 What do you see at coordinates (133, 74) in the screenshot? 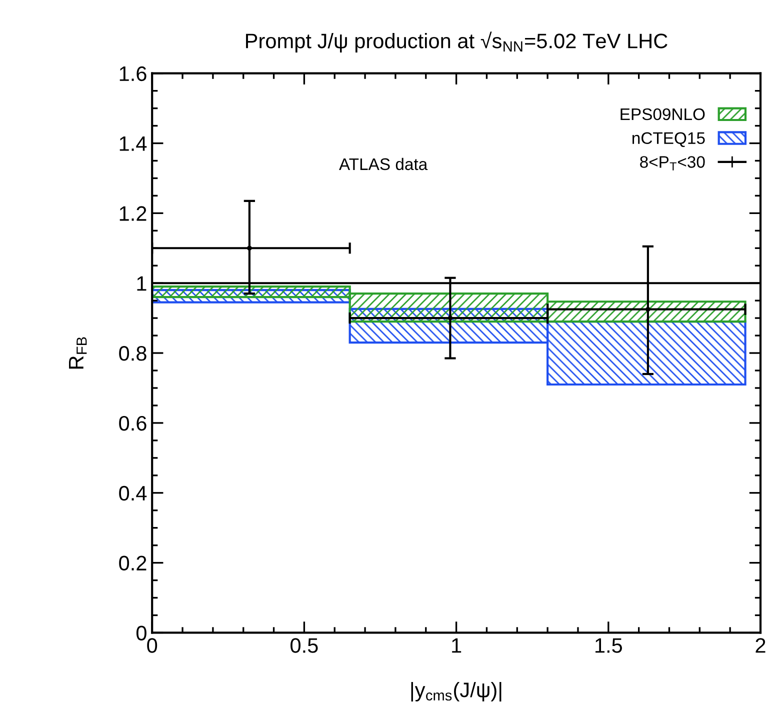
I see `y-tick-label: 1.6` at bounding box center [133, 74].